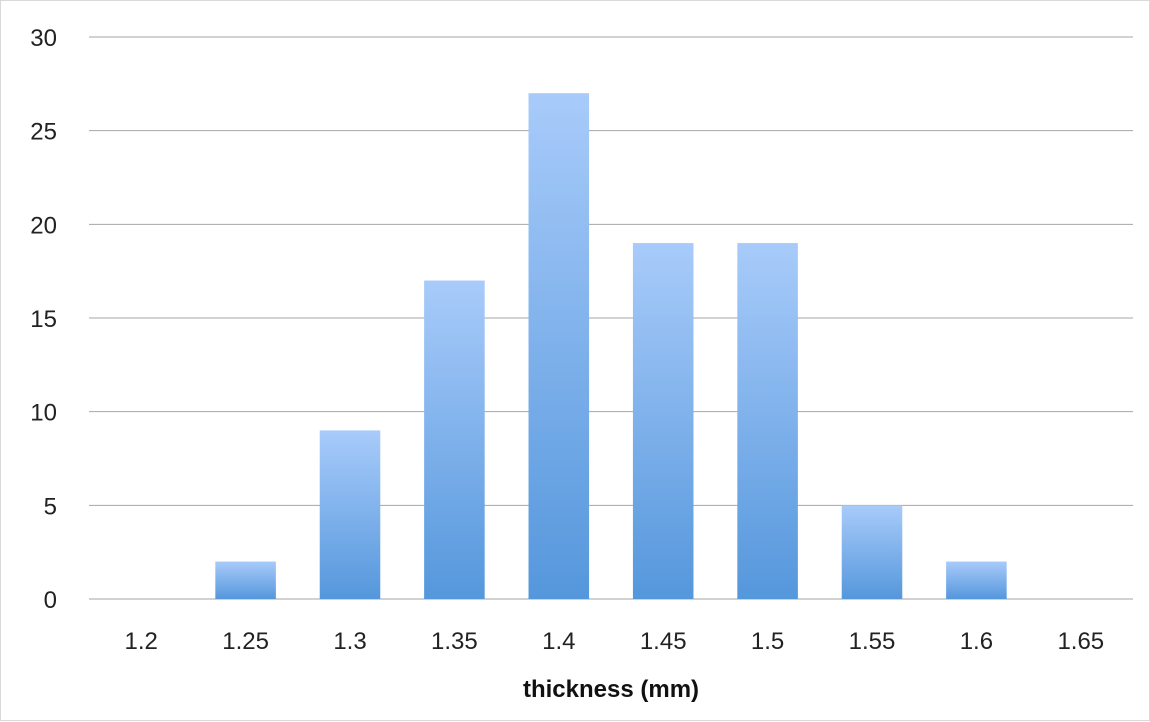 This screenshot has width=1150, height=722. Describe the element at coordinates (558, 641) in the screenshot. I see `x-tick-label: 1.4` at that location.